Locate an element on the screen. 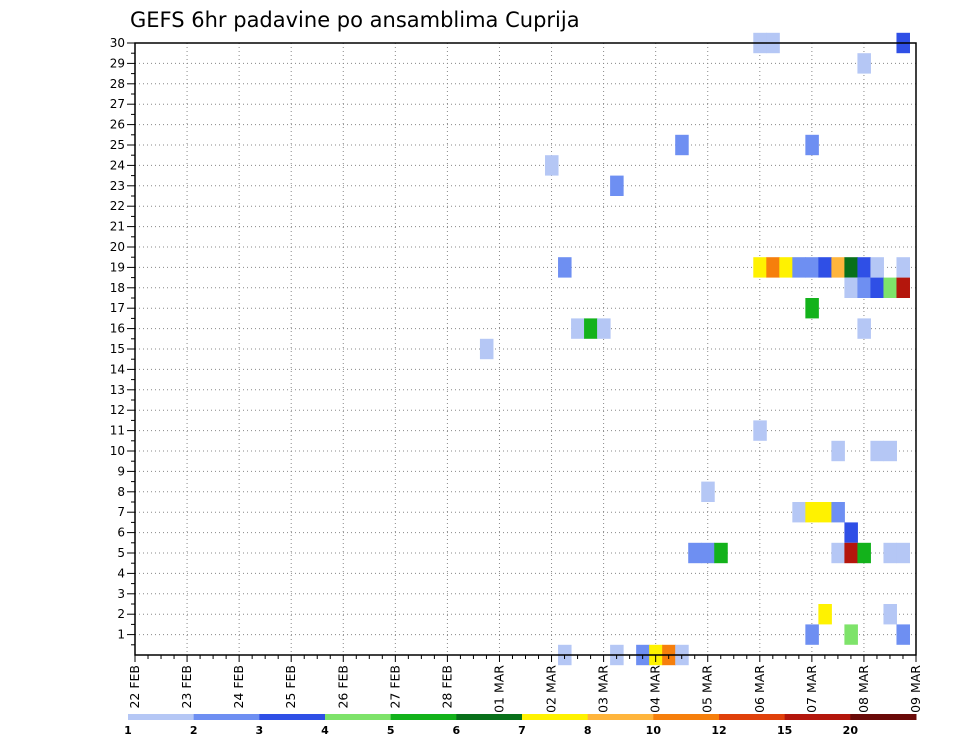  y-tick-label: 22 is located at coordinates (117, 206).